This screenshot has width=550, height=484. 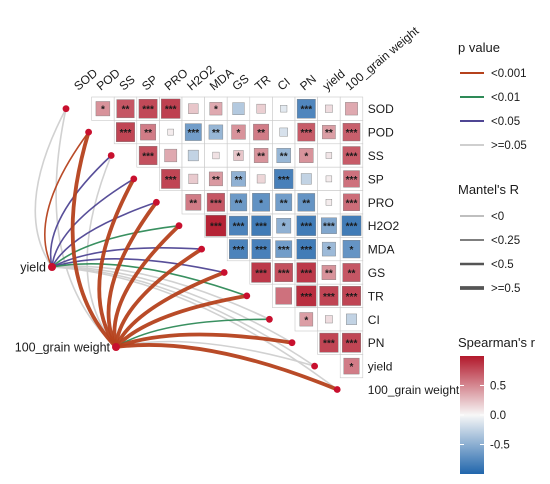 What do you see at coordinates (497, 217) in the screenshot?
I see `legend-mantel-label: <0` at bounding box center [497, 217].